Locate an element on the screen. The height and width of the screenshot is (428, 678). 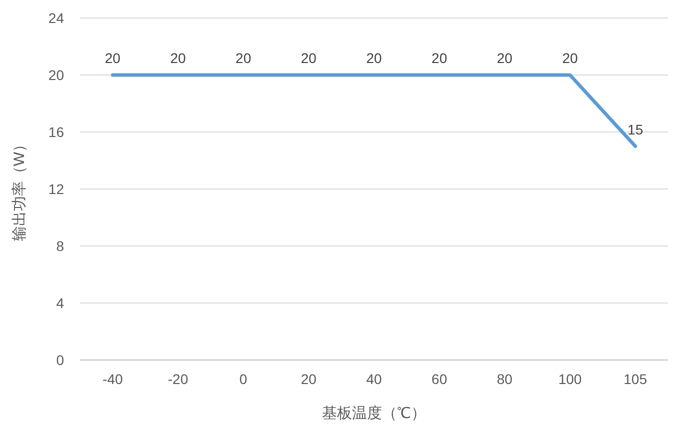
x-tick-label: 60 is located at coordinates (440, 379).